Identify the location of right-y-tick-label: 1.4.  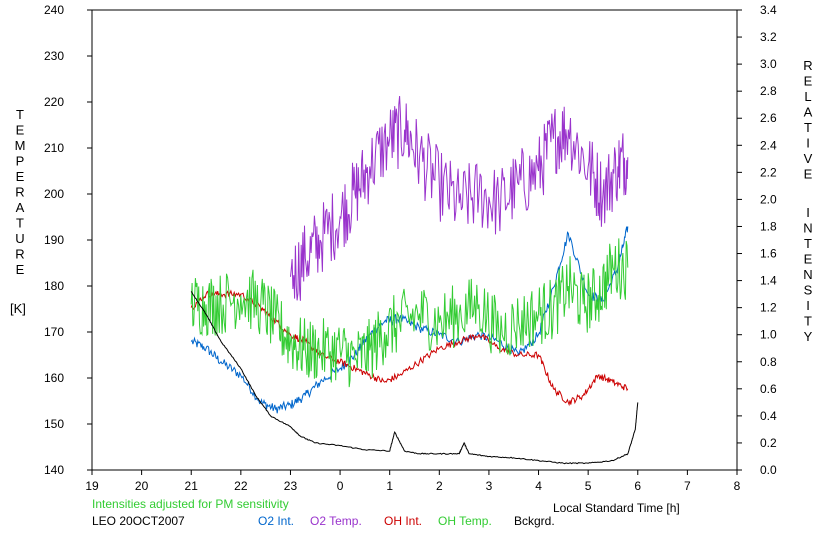
(768, 281).